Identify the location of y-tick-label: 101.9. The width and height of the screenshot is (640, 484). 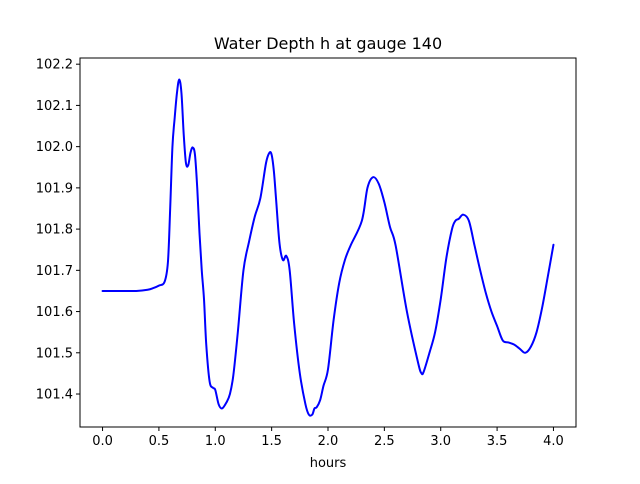
(54, 188).